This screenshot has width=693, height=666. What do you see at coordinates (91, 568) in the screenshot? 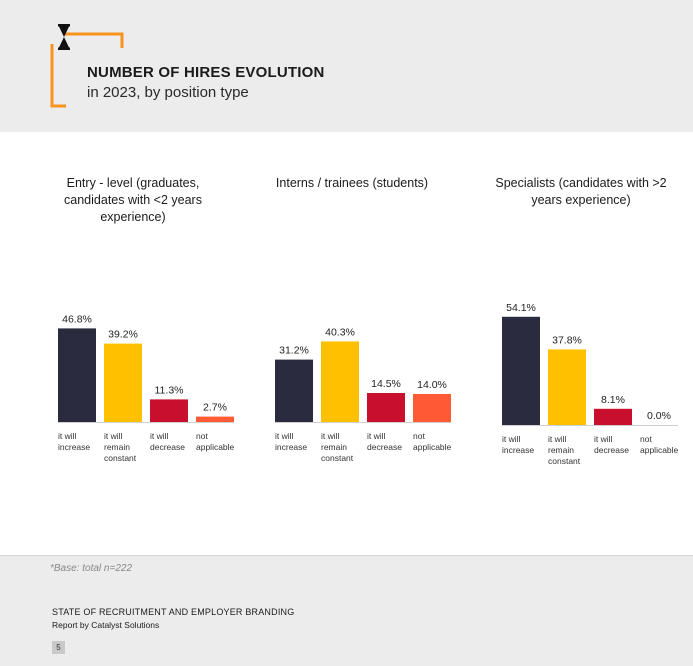
I see `base-note: *Base: total n=222` at bounding box center [91, 568].